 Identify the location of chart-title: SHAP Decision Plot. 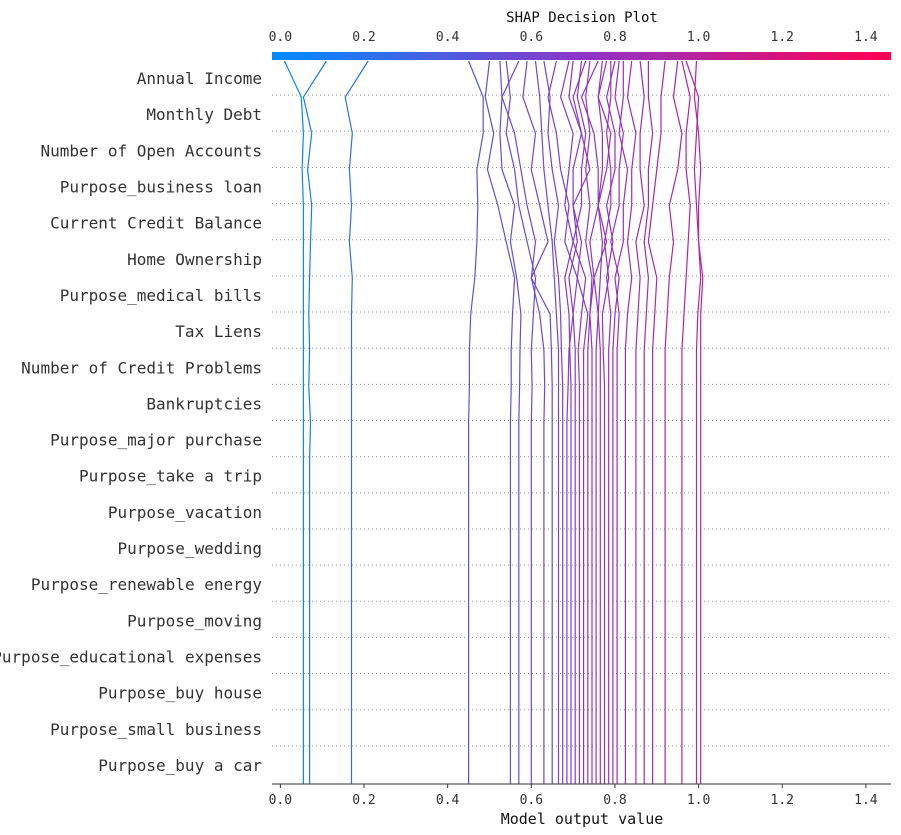
(582, 18).